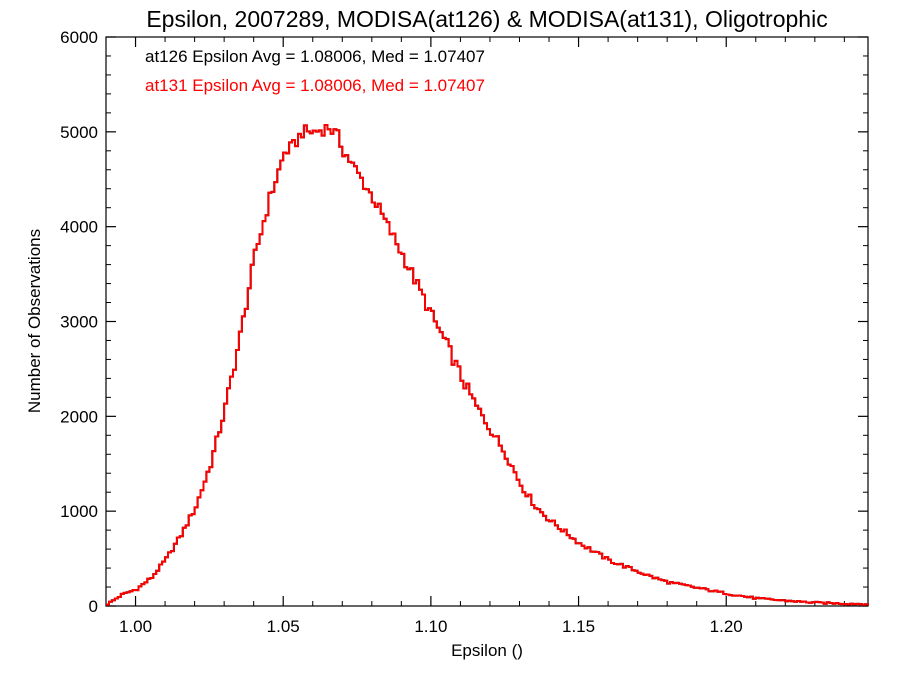  Describe the element at coordinates (79, 511) in the screenshot. I see `y-tick-label: 1000` at that location.